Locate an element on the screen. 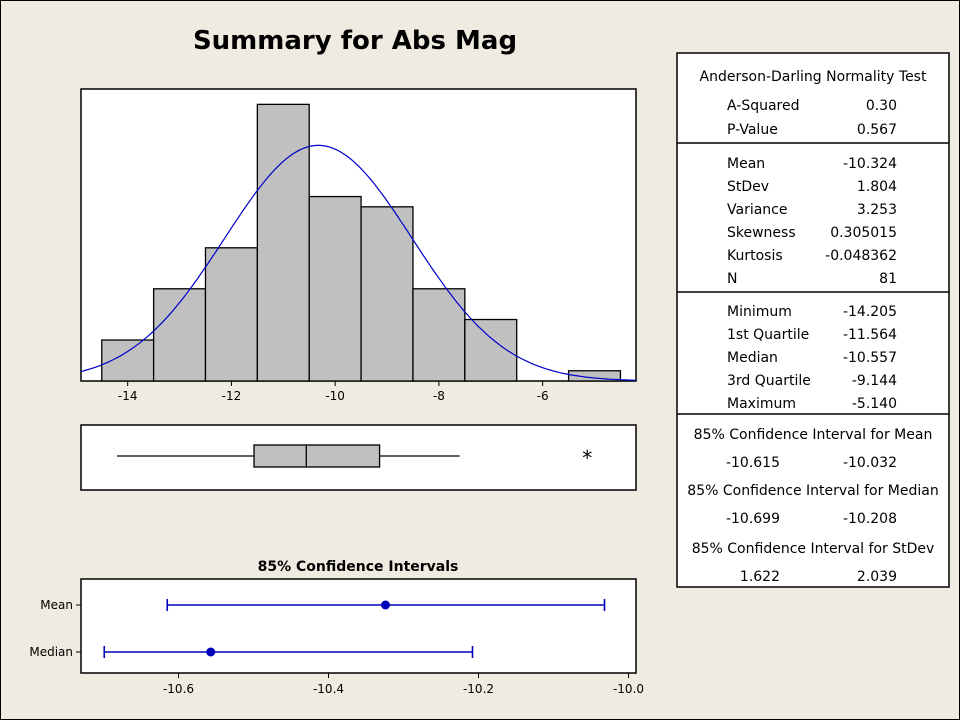 This screenshot has width=960, height=720. ci-row-label: Median is located at coordinates (51, 652).